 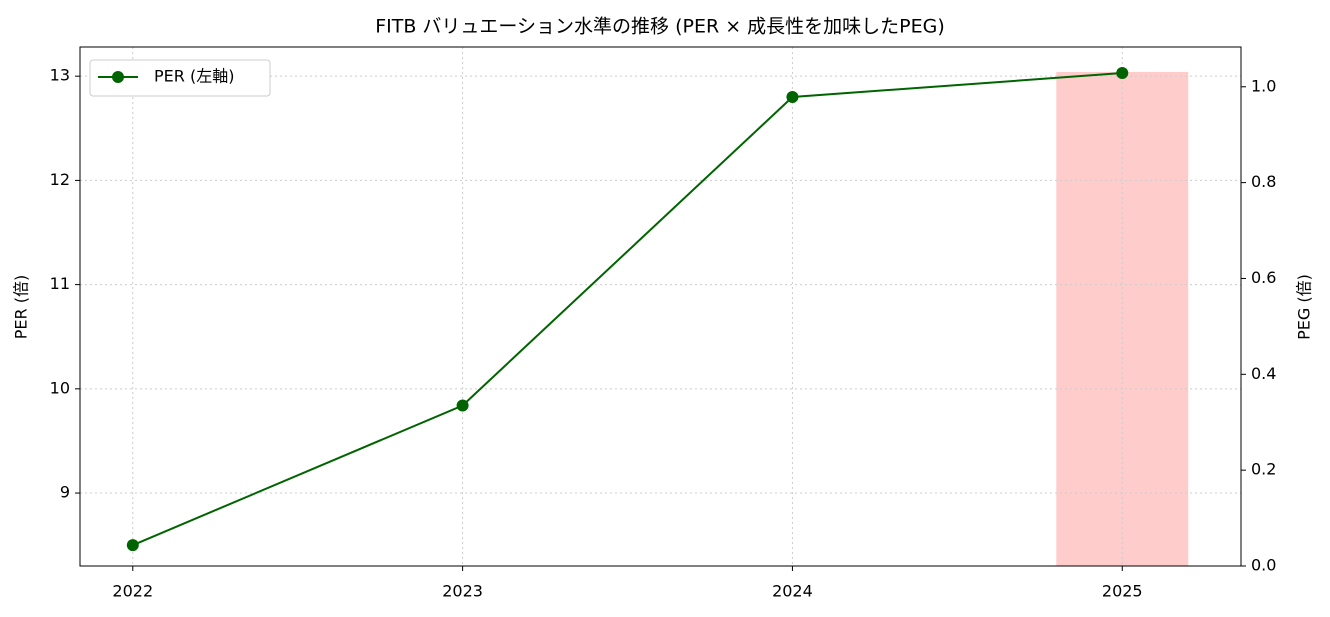 What do you see at coordinates (792, 591) in the screenshot?
I see `x-tick-label: 2024` at bounding box center [792, 591].